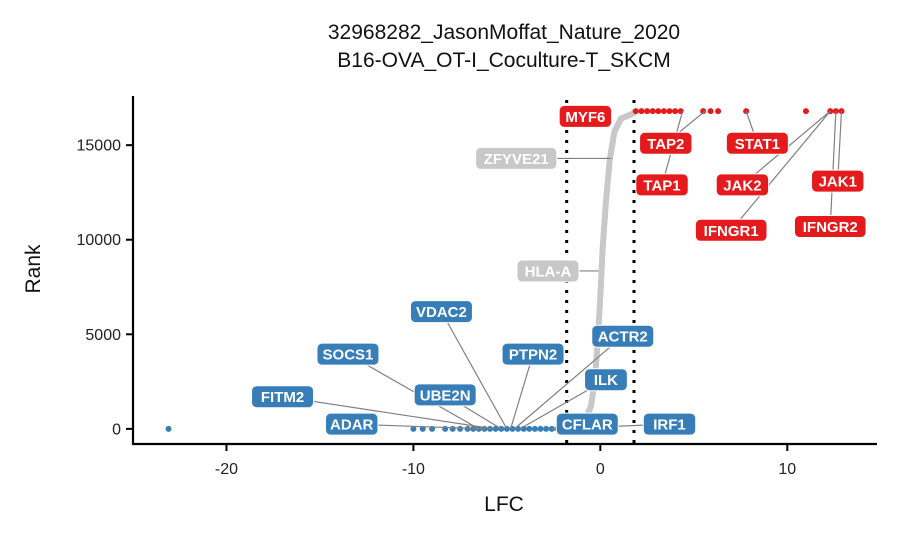 The image size is (900, 540). I want to click on gene-label-text: ADAR, so click(351, 425).